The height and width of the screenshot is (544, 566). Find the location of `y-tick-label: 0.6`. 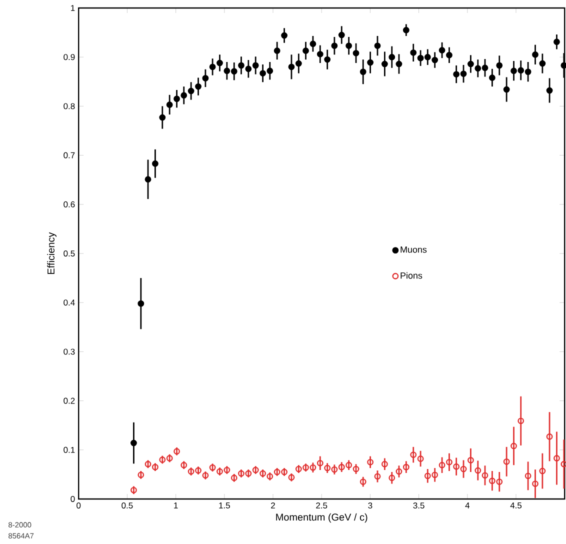

y-tick-label: 0.6 is located at coordinates (69, 204).